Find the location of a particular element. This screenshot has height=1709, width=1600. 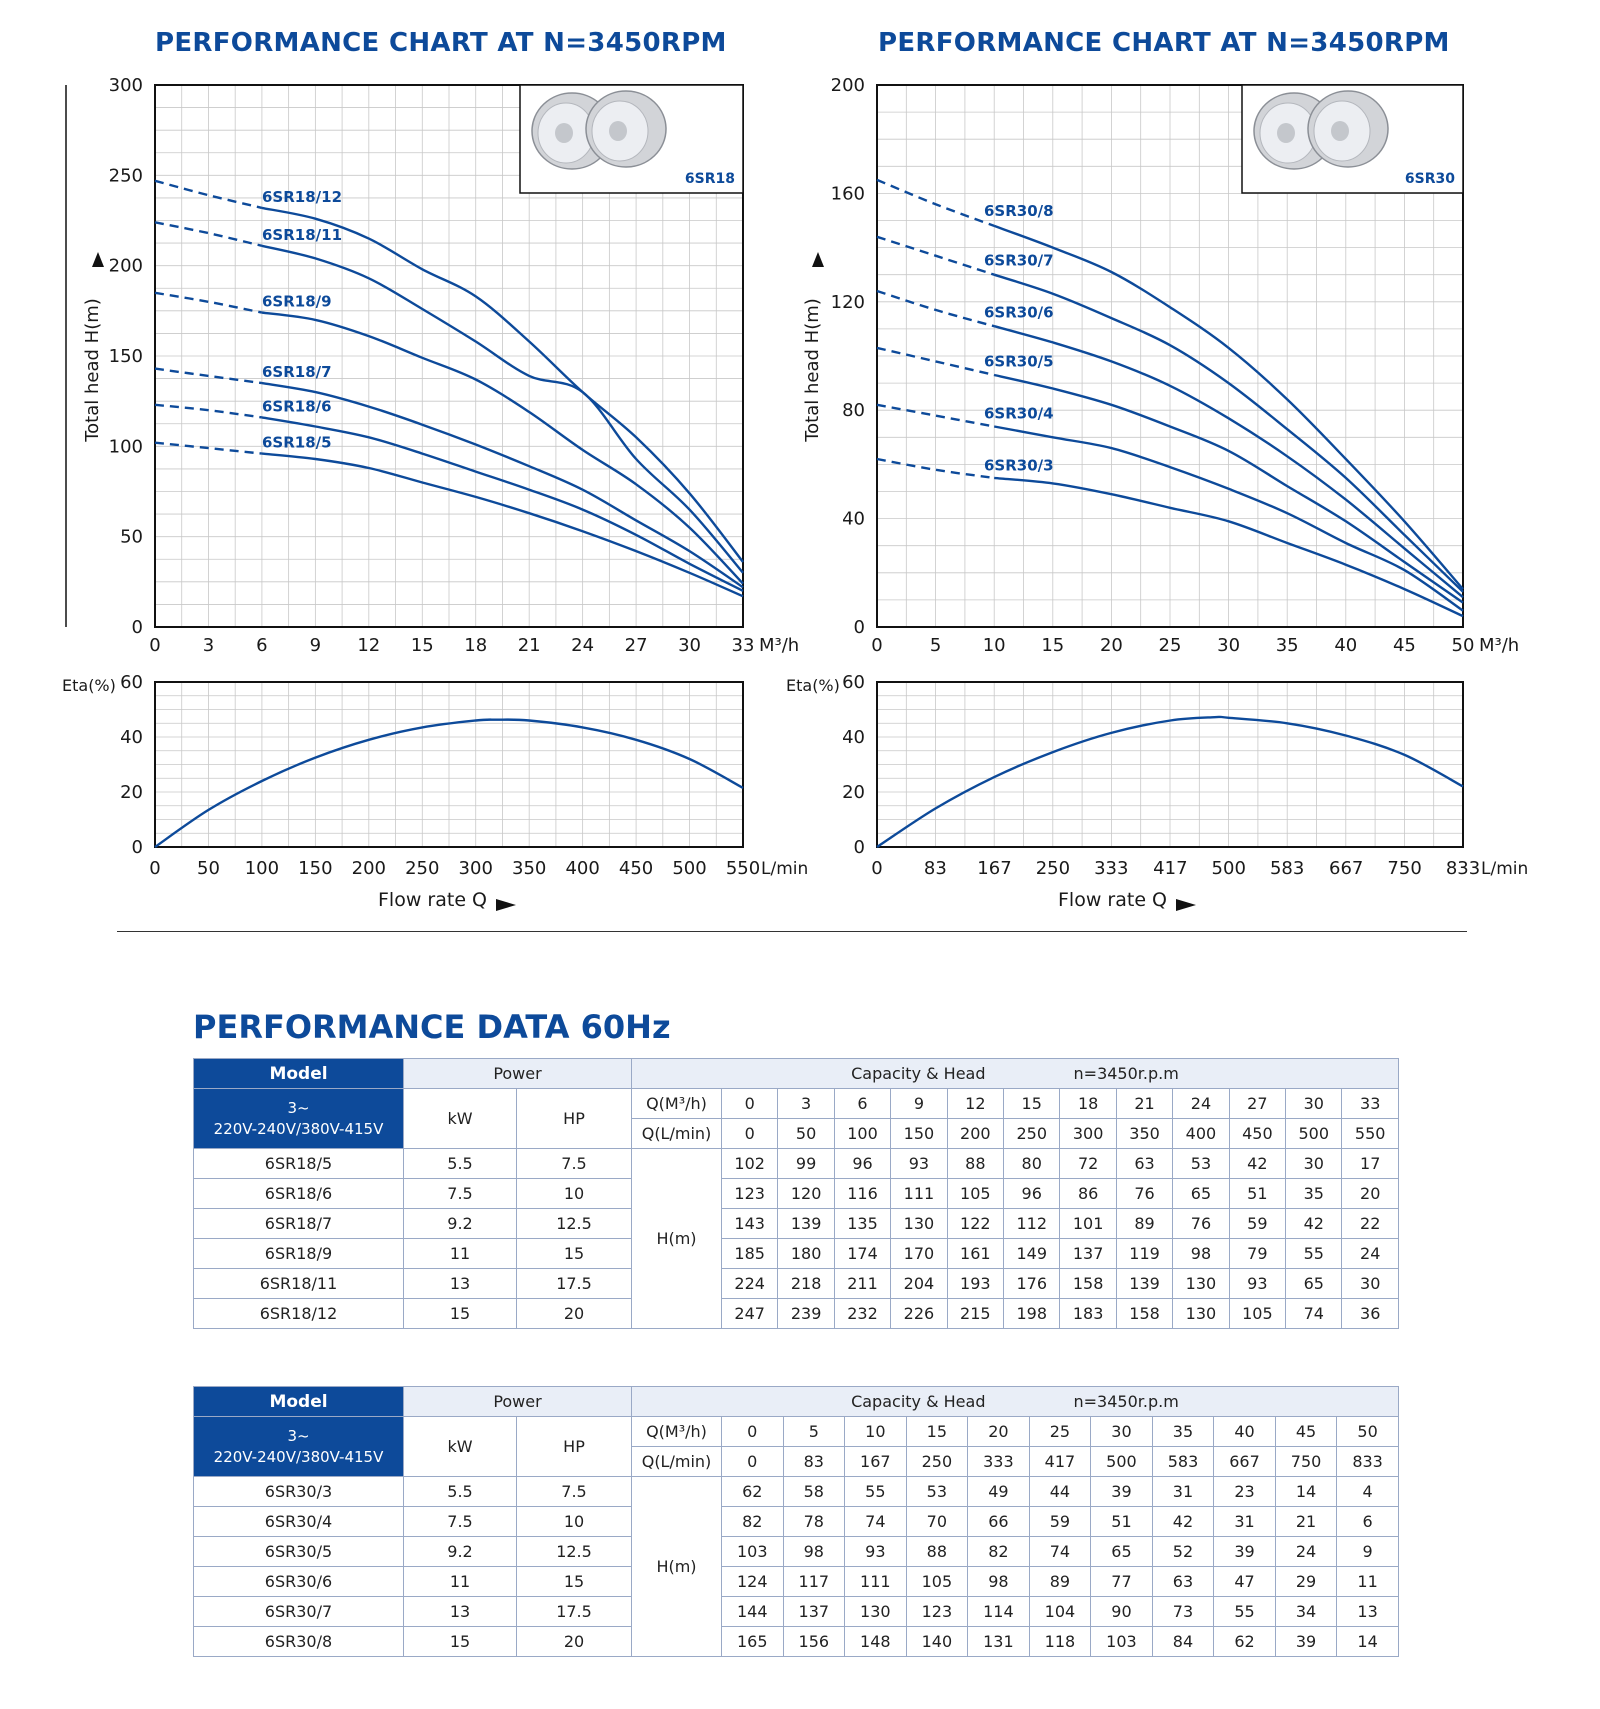

table-row: 6SR30/6 11 15 124 117 111 105 98 89 77 63 47 29 11 is located at coordinates (796, 1581).